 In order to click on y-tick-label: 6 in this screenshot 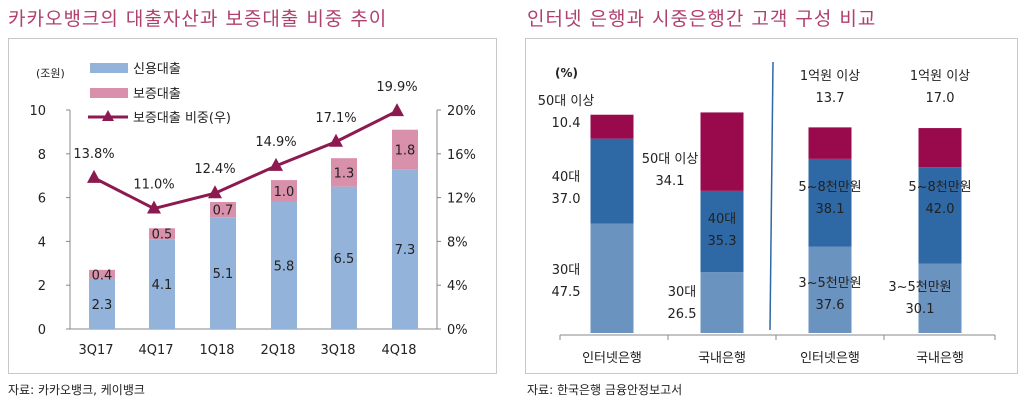, I will do `click(42, 199)`.